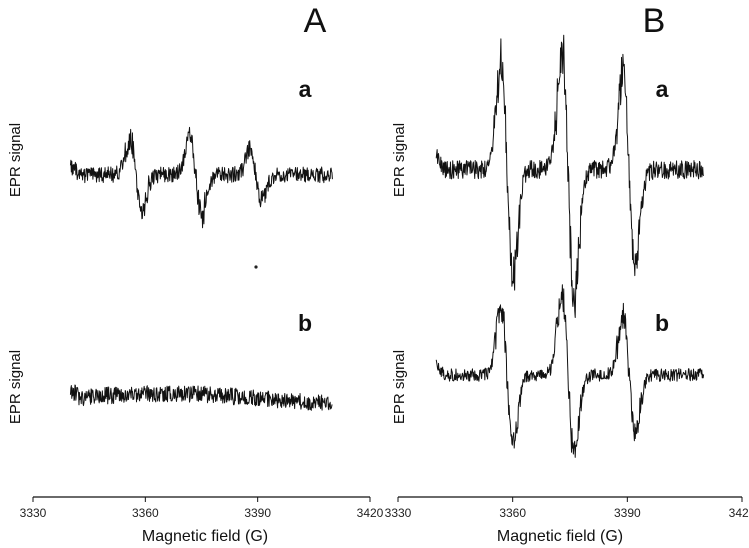 The image size is (749, 548). Describe the element at coordinates (256, 267) in the screenshot. I see `stray-dot` at that location.